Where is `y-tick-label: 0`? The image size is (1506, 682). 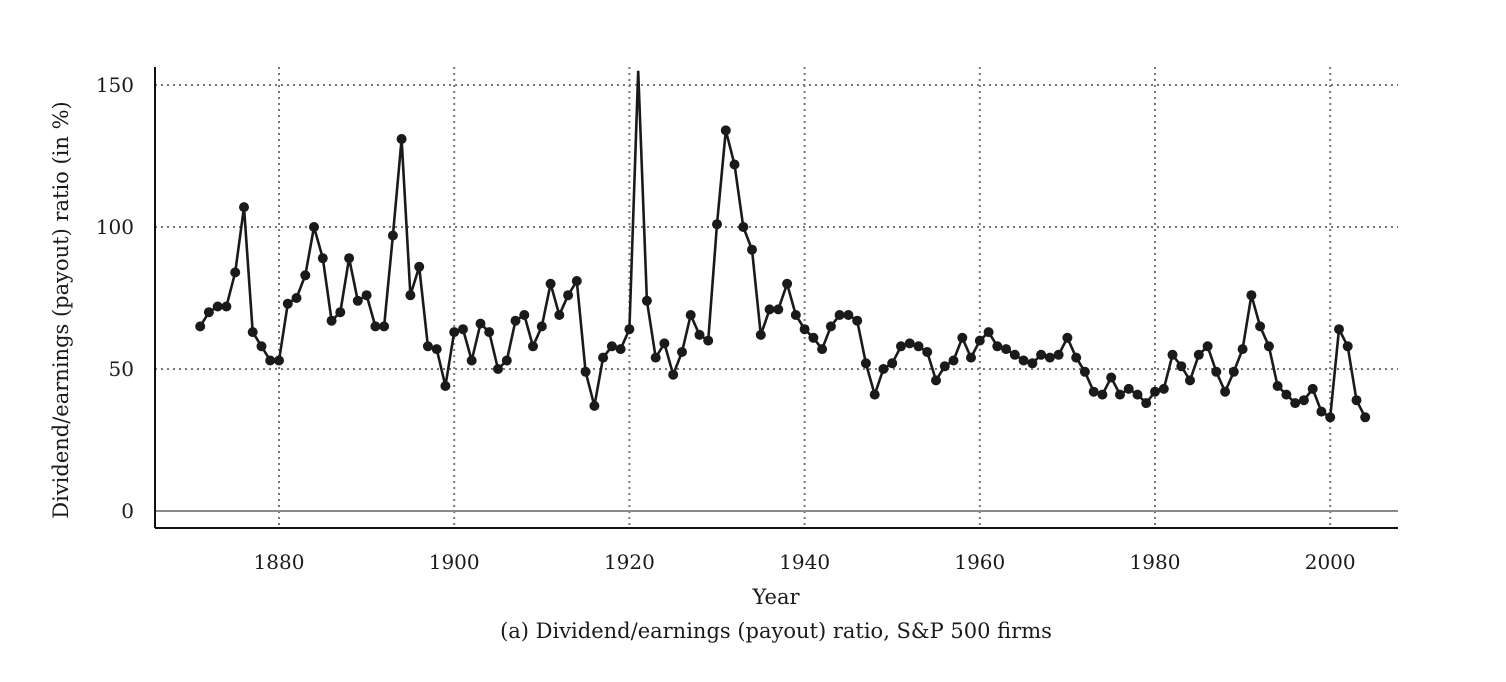
y-tick-label: 0 is located at coordinates (127, 511).